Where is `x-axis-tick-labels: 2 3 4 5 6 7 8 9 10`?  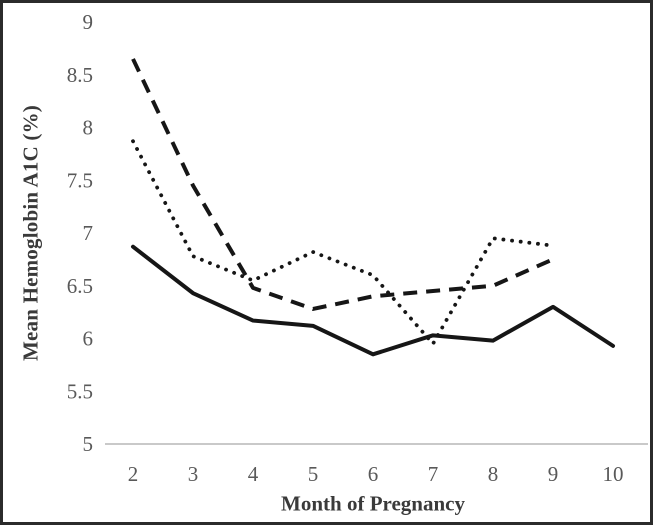 x-axis-tick-labels: 2 3 4 5 6 7 8 9 10 is located at coordinates (376, 474).